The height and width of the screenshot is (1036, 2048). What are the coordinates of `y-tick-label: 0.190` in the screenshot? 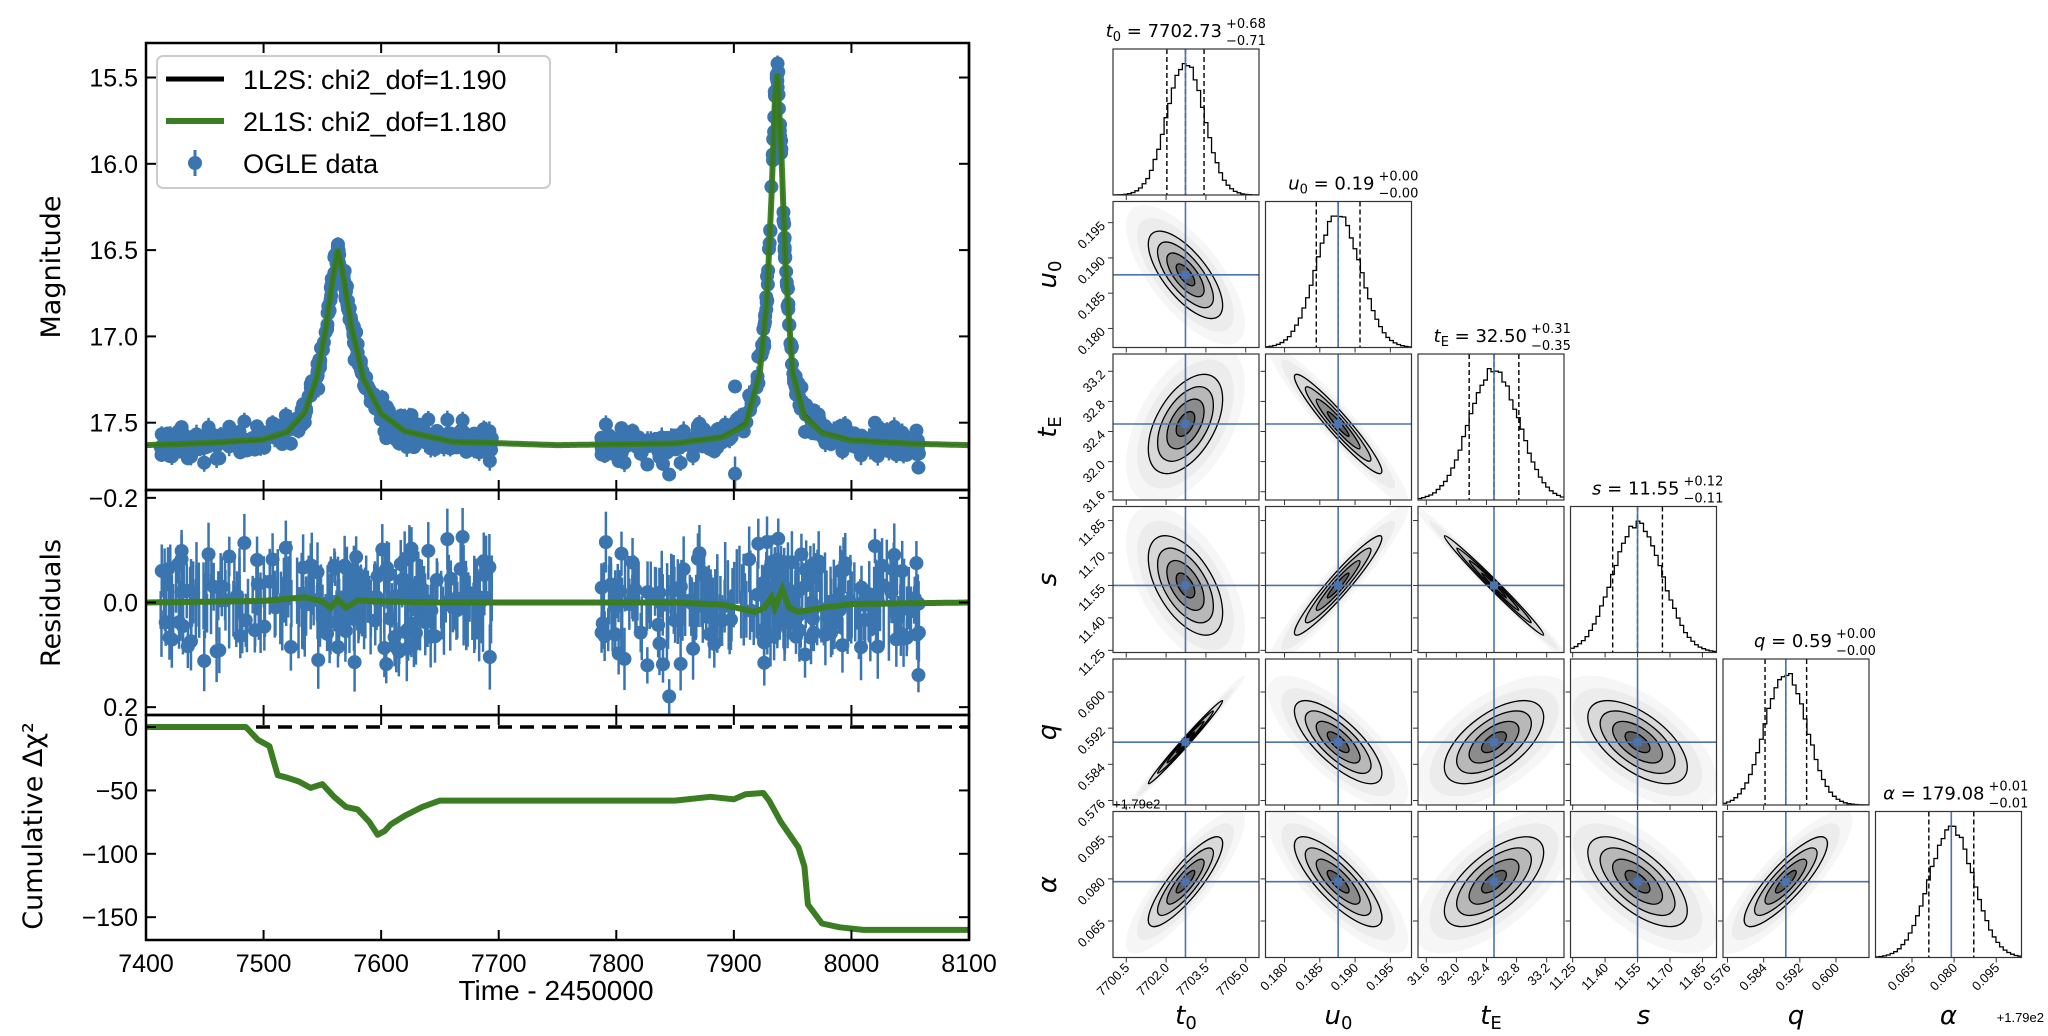 It's located at (1092, 270).